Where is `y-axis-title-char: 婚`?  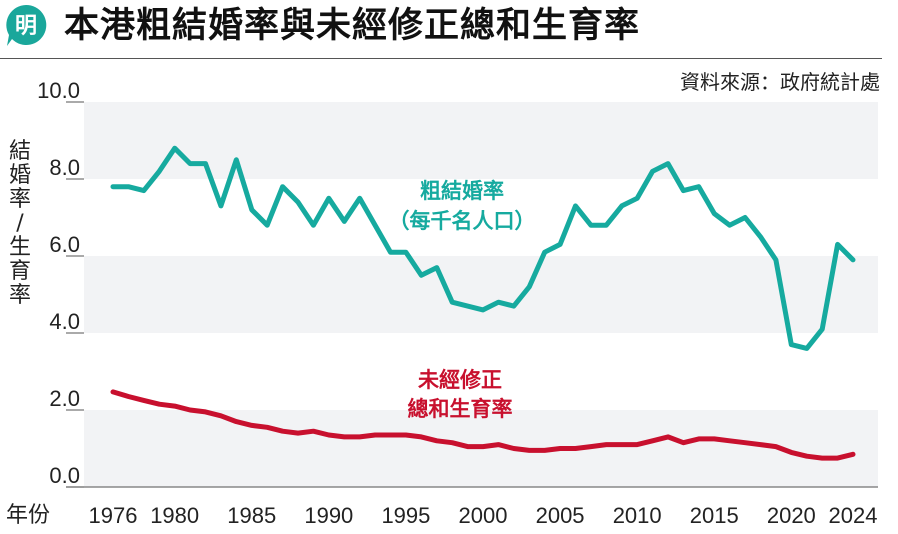 y-axis-title-char: 婚 is located at coordinates (19, 175).